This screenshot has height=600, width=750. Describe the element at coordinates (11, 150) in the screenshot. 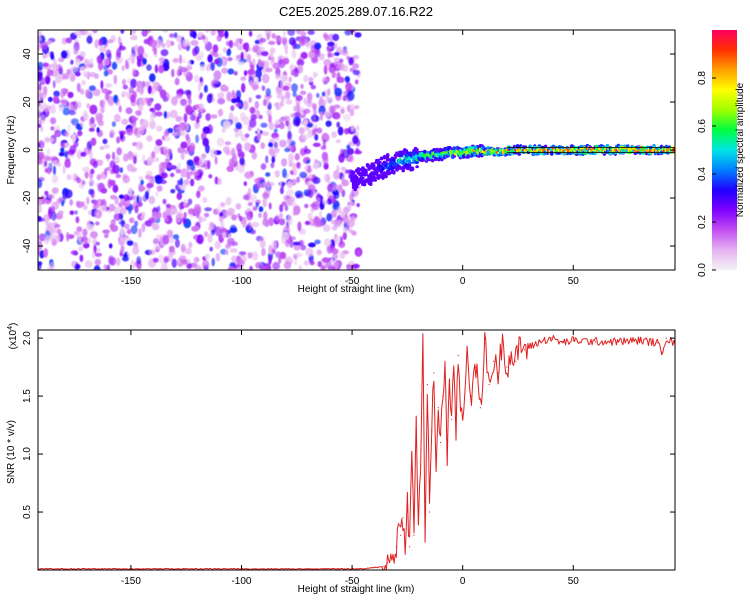

I see `spectrogram-y-axis-label: Frequency (Hz)` at that location.